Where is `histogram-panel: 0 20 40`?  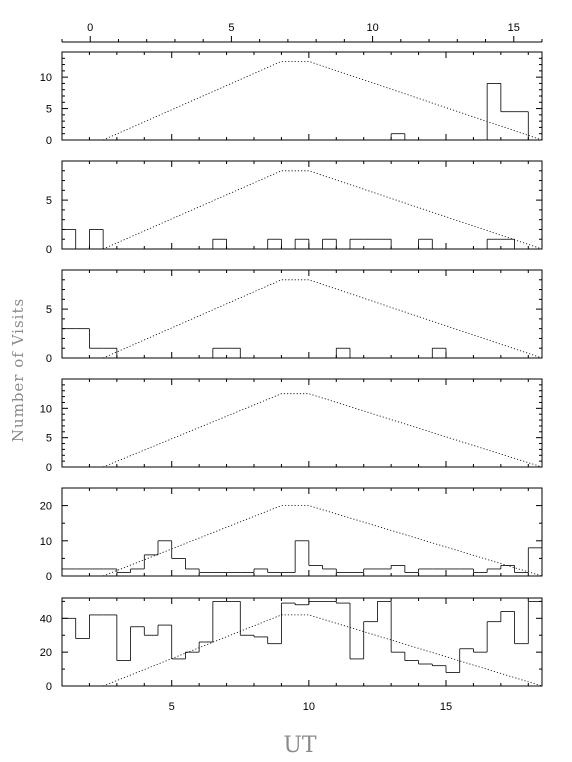
histogram-panel: 0 20 40 is located at coordinates (291, 645).